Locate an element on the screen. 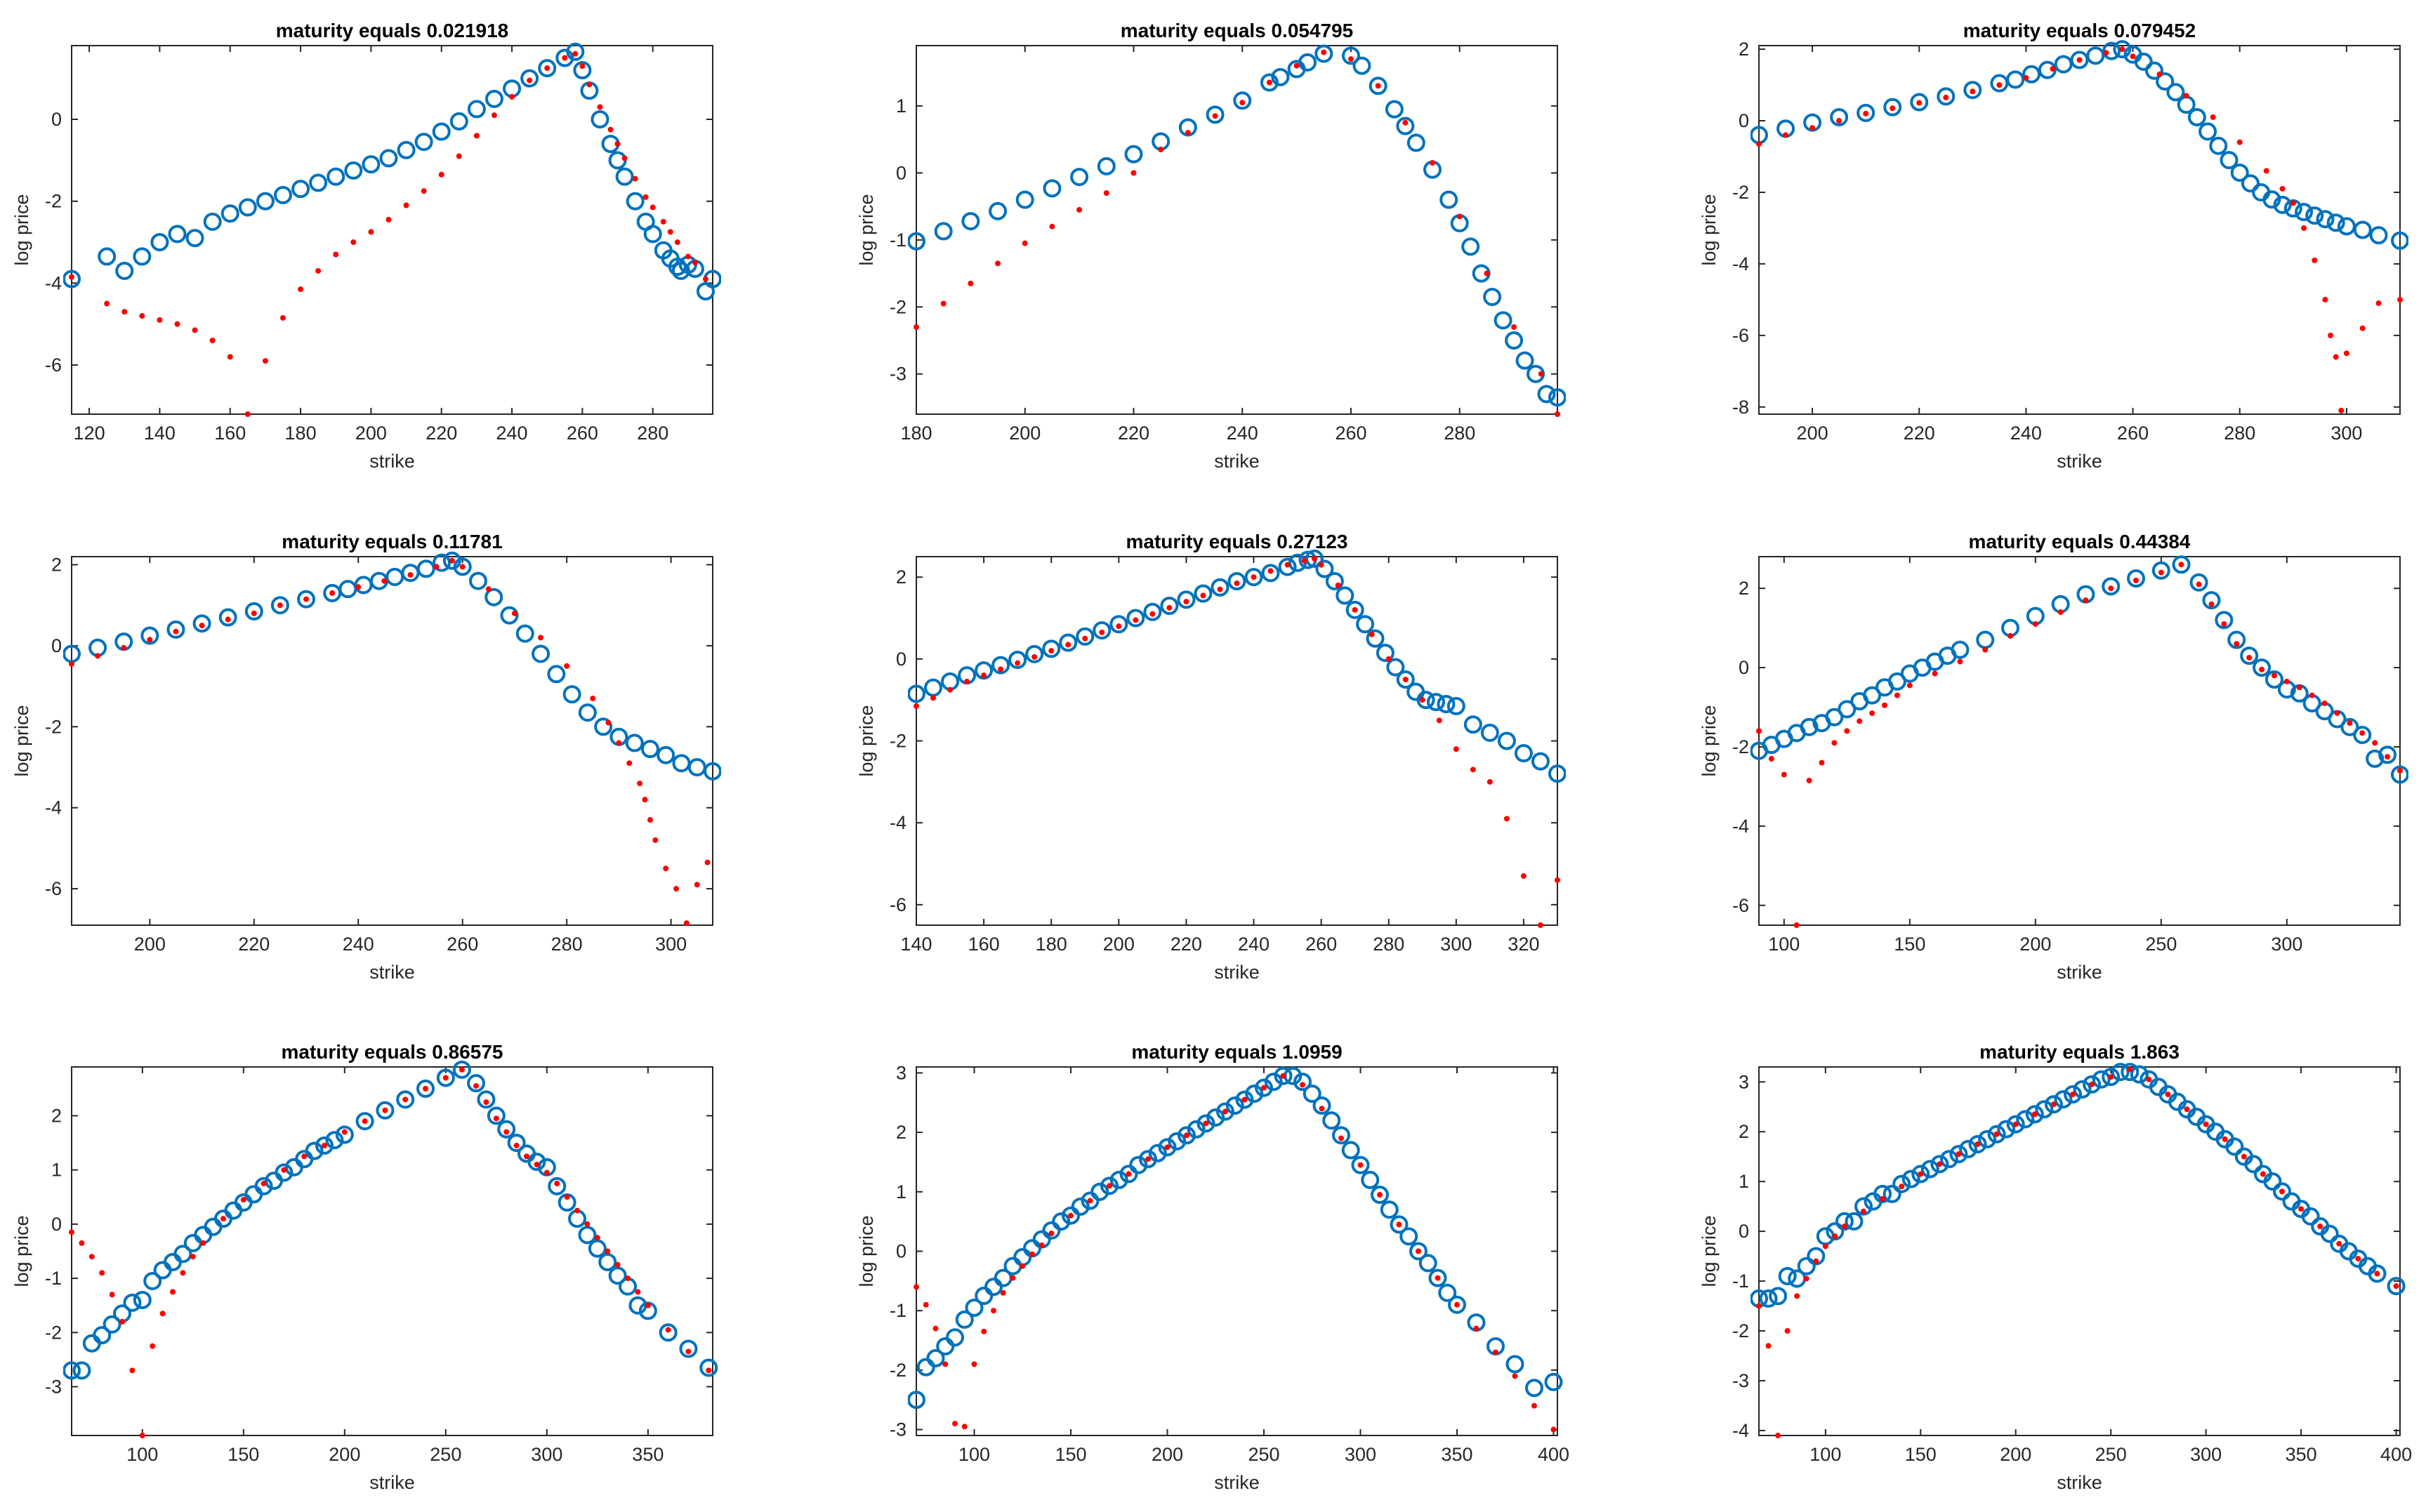 Image resolution: width=2433 pixels, height=1512 pixels. x-tick-label: 150 is located at coordinates (1070, 1454).